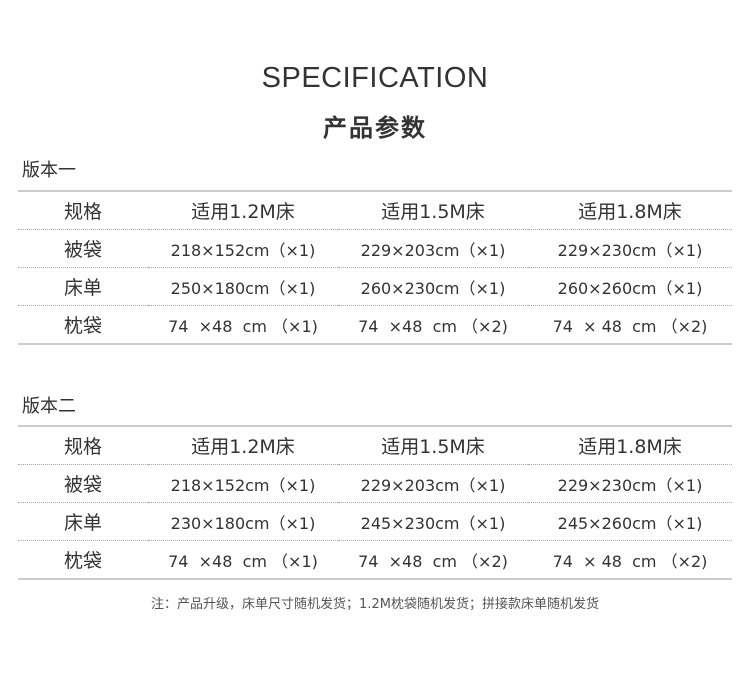 This screenshot has height=685, width=750. I want to click on title-english: SPECIFICATION, so click(375, 78).